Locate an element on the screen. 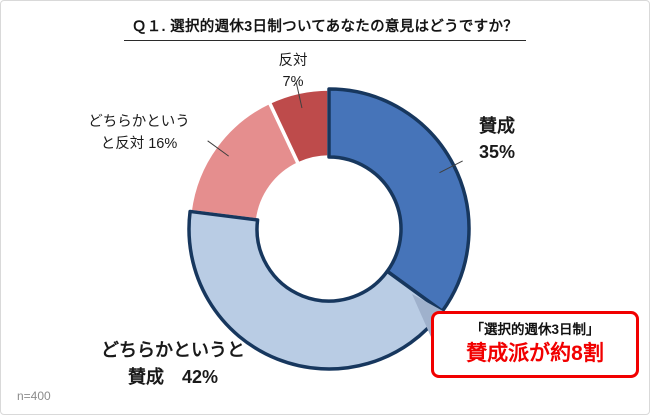 The width and height of the screenshot is (650, 415). label-agree-value: 35% is located at coordinates (497, 152).